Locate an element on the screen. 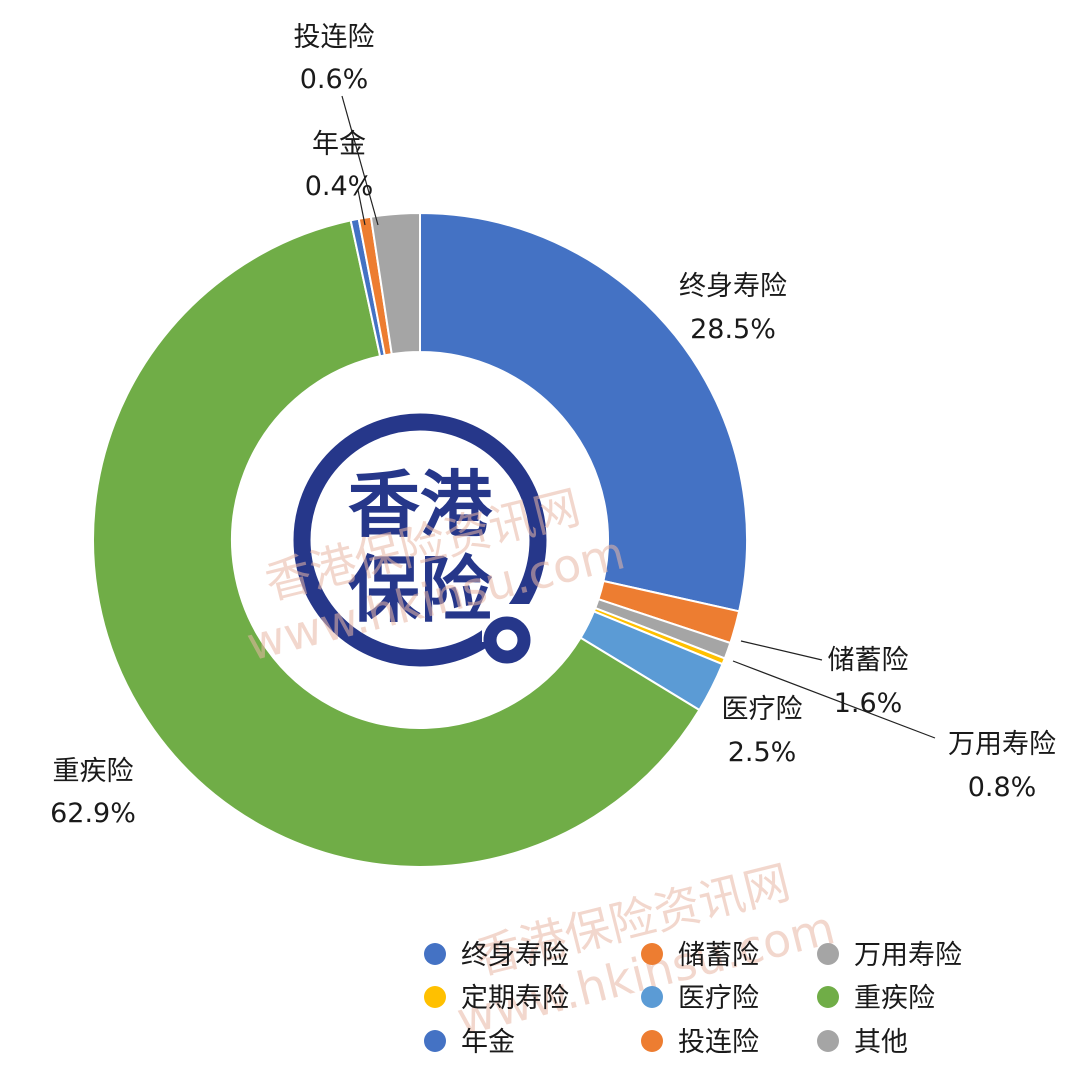 This screenshot has height=1074, width=1080. data-label-name-6: 年金 is located at coordinates (339, 144).